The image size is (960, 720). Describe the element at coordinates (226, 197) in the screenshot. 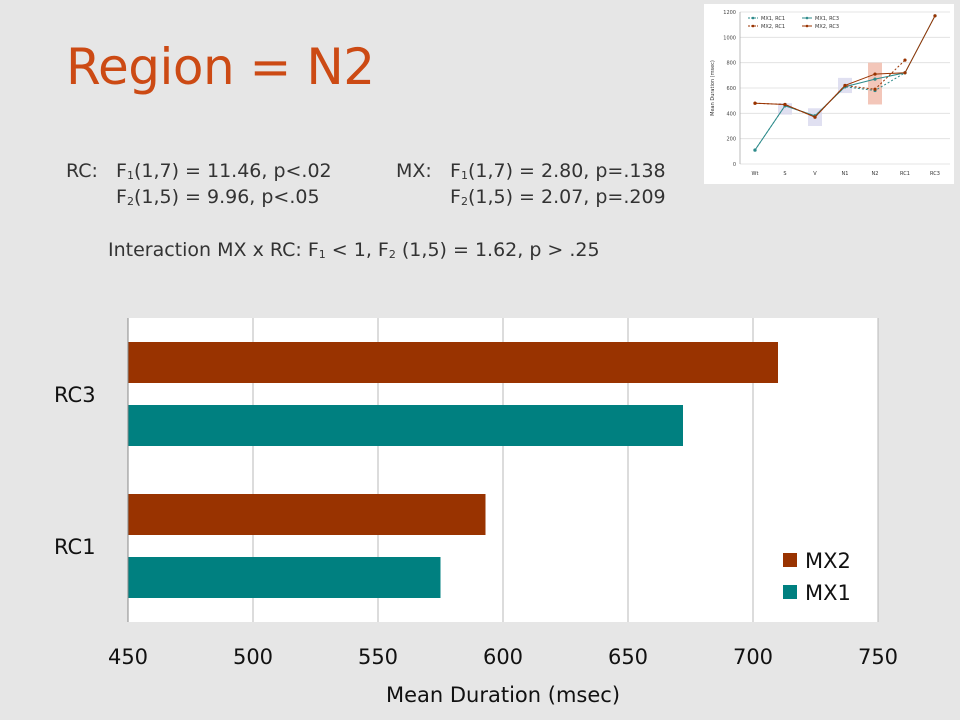

I see `rc-f2-value: (1,5) = 9.96, p<.05` at that location.